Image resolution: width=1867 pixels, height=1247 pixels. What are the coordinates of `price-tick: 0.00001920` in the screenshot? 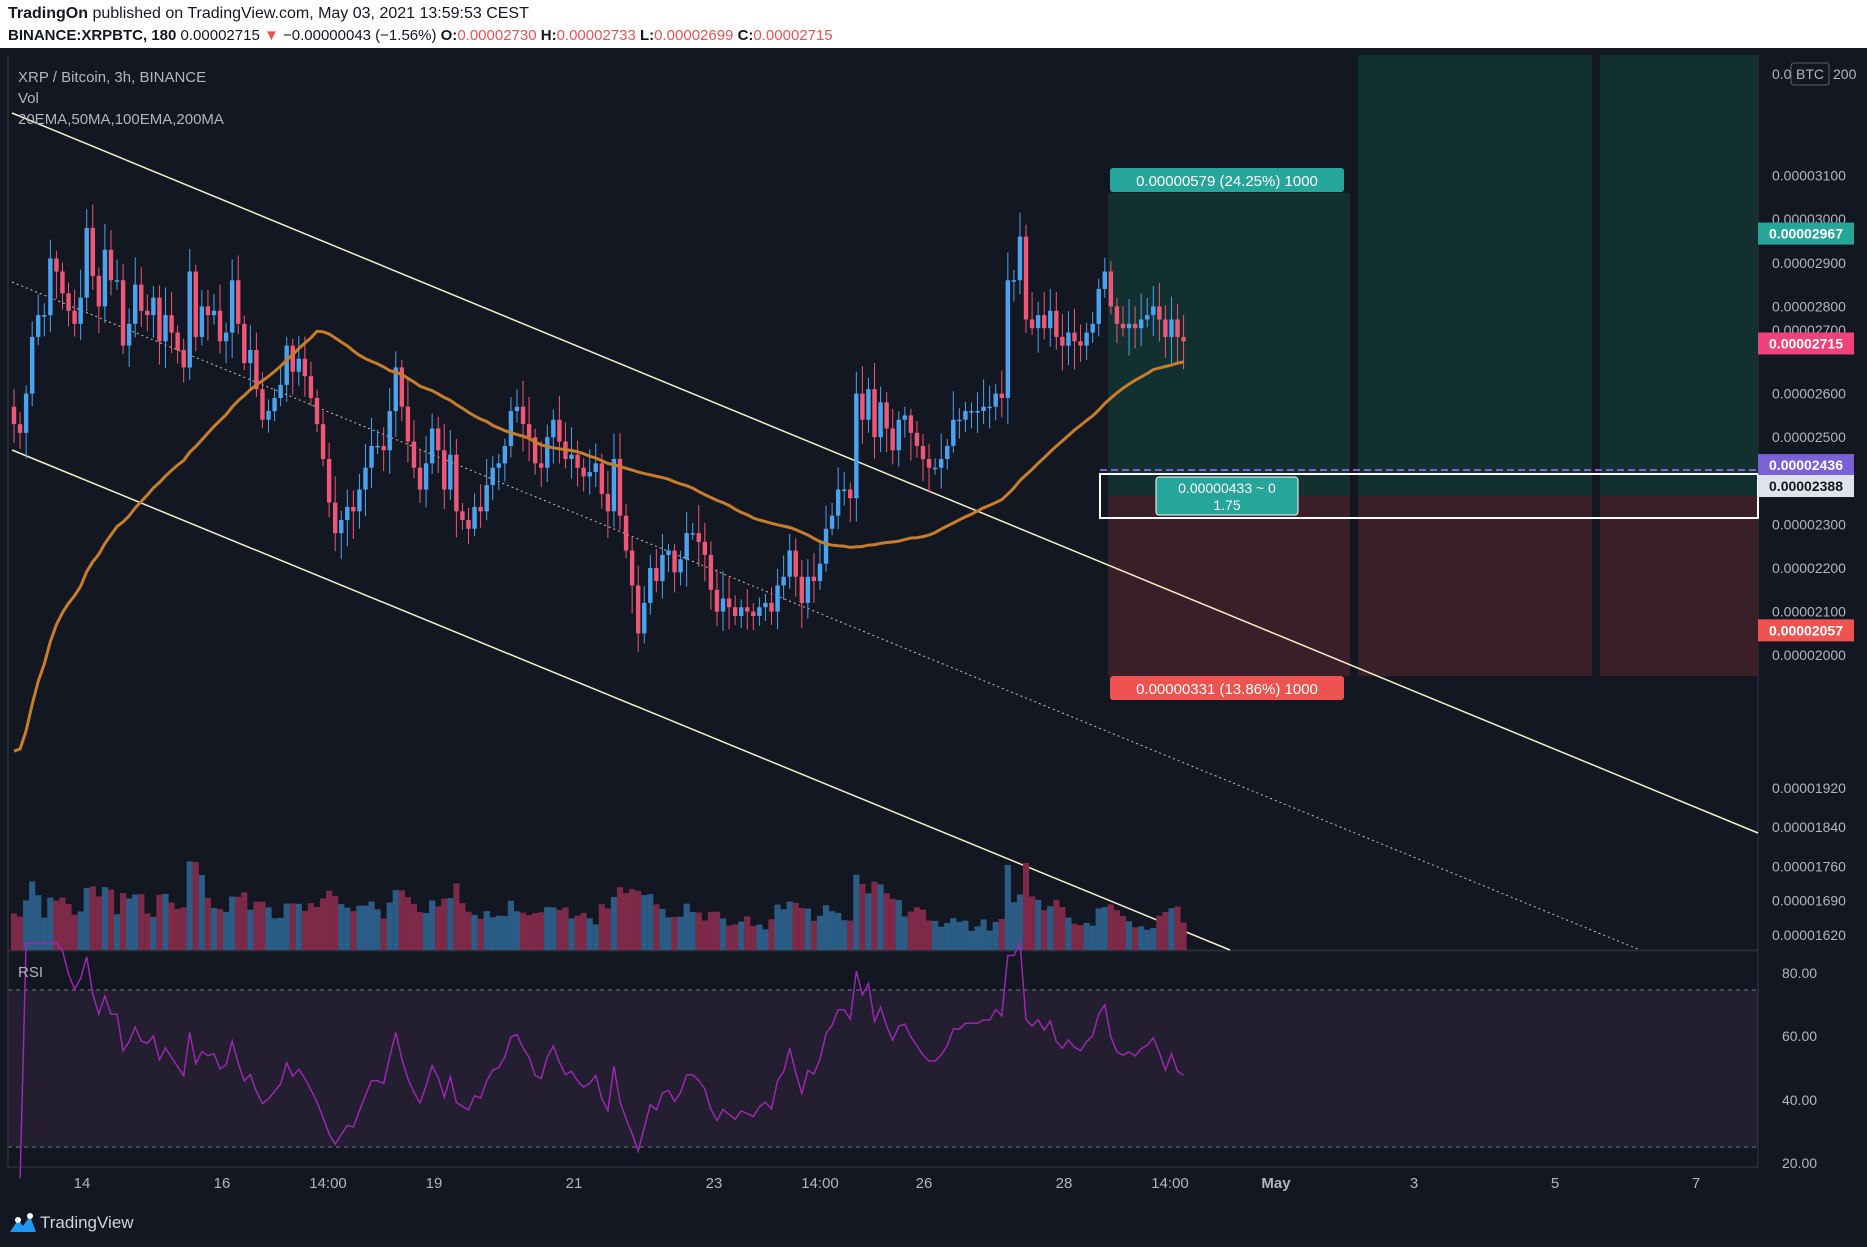 It's located at (1809, 788).